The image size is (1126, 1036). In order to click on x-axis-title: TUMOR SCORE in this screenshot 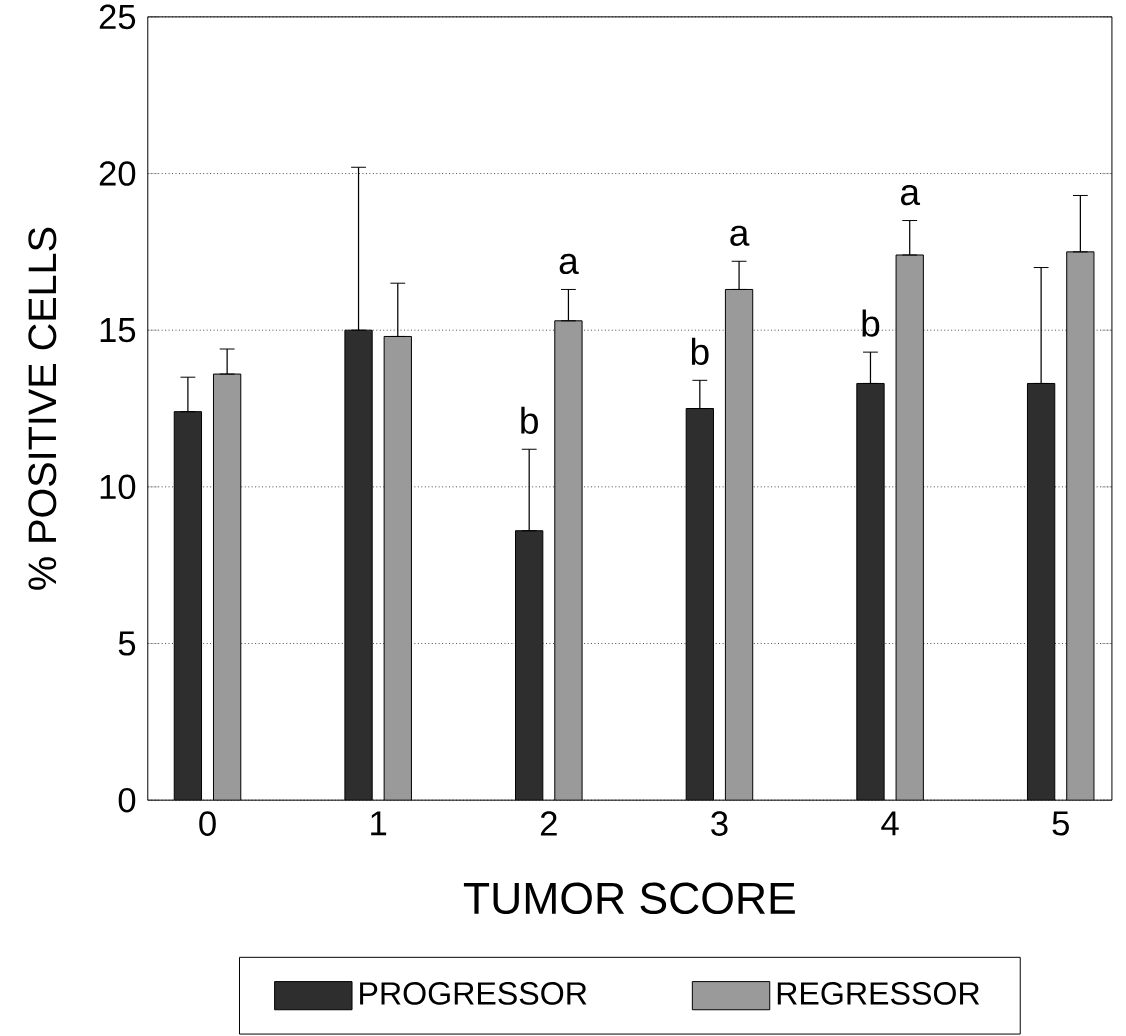, I will do `click(629, 898)`.